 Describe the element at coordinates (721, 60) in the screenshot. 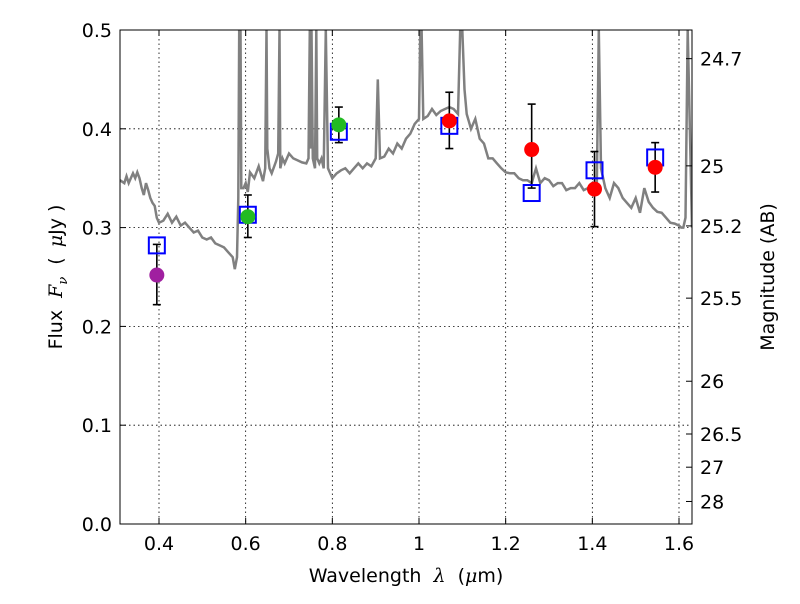

I see `y2-tick-label: 24.7` at that location.